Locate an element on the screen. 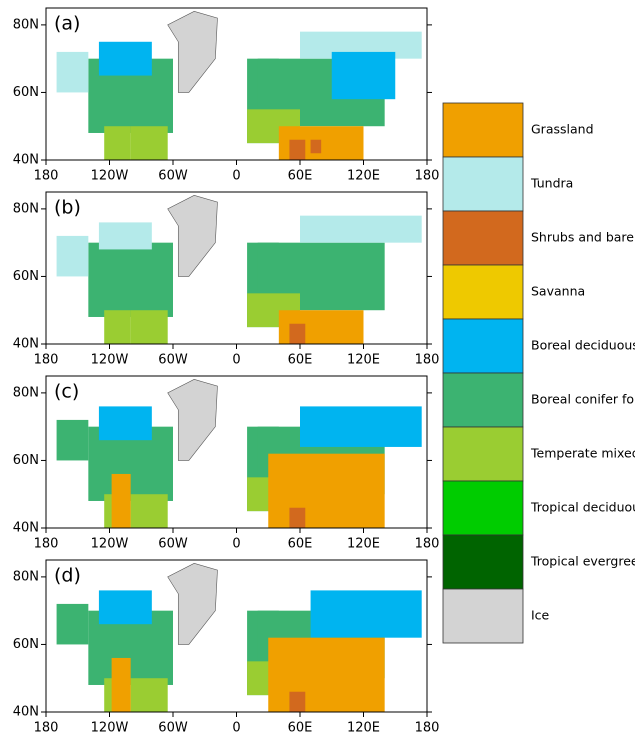 This screenshot has height=749, width=635. legend-label: Tundra is located at coordinates (551, 183).